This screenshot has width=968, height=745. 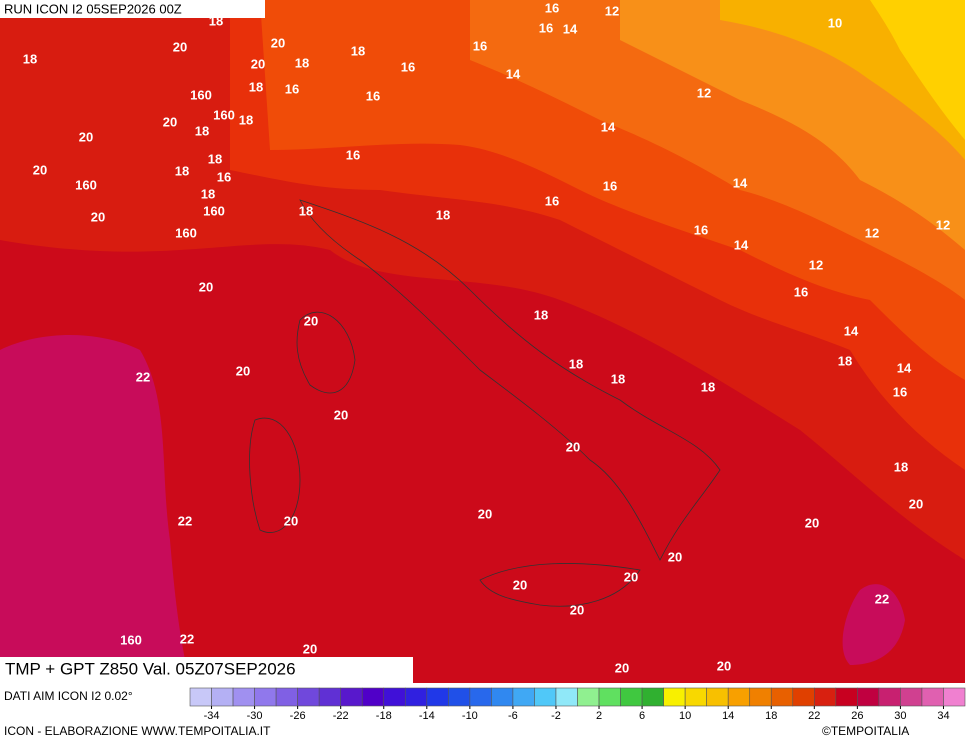 I want to click on colorbar-tick-label: 30, so click(x=900, y=716).